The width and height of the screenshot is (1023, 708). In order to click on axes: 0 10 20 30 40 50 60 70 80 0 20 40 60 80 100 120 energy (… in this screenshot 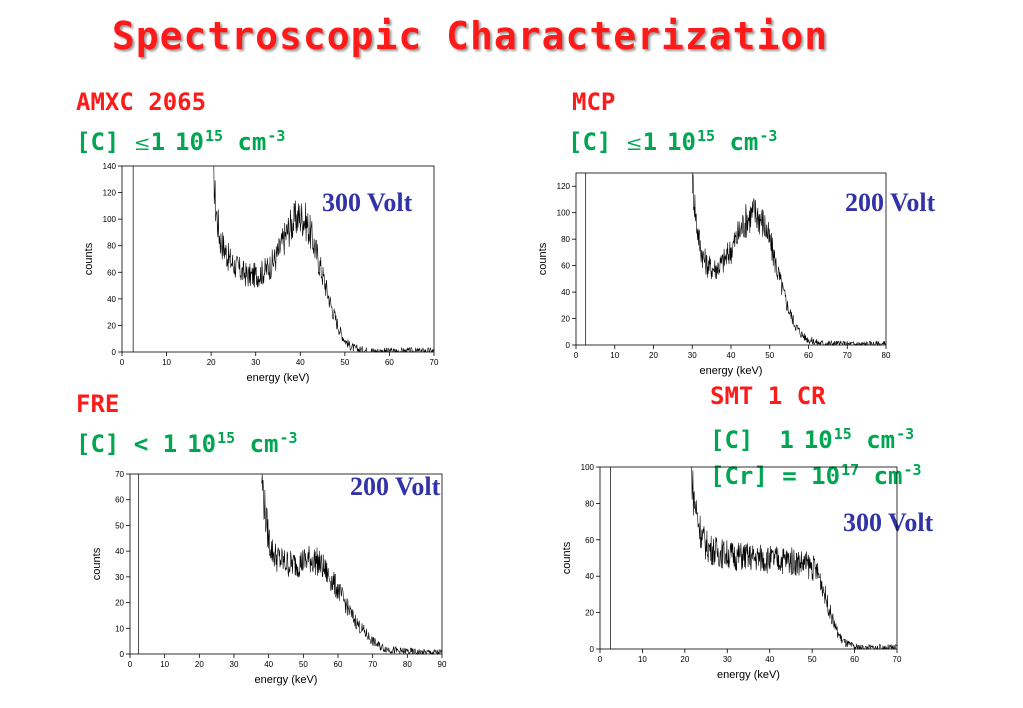, I will do `click(714, 274)`.